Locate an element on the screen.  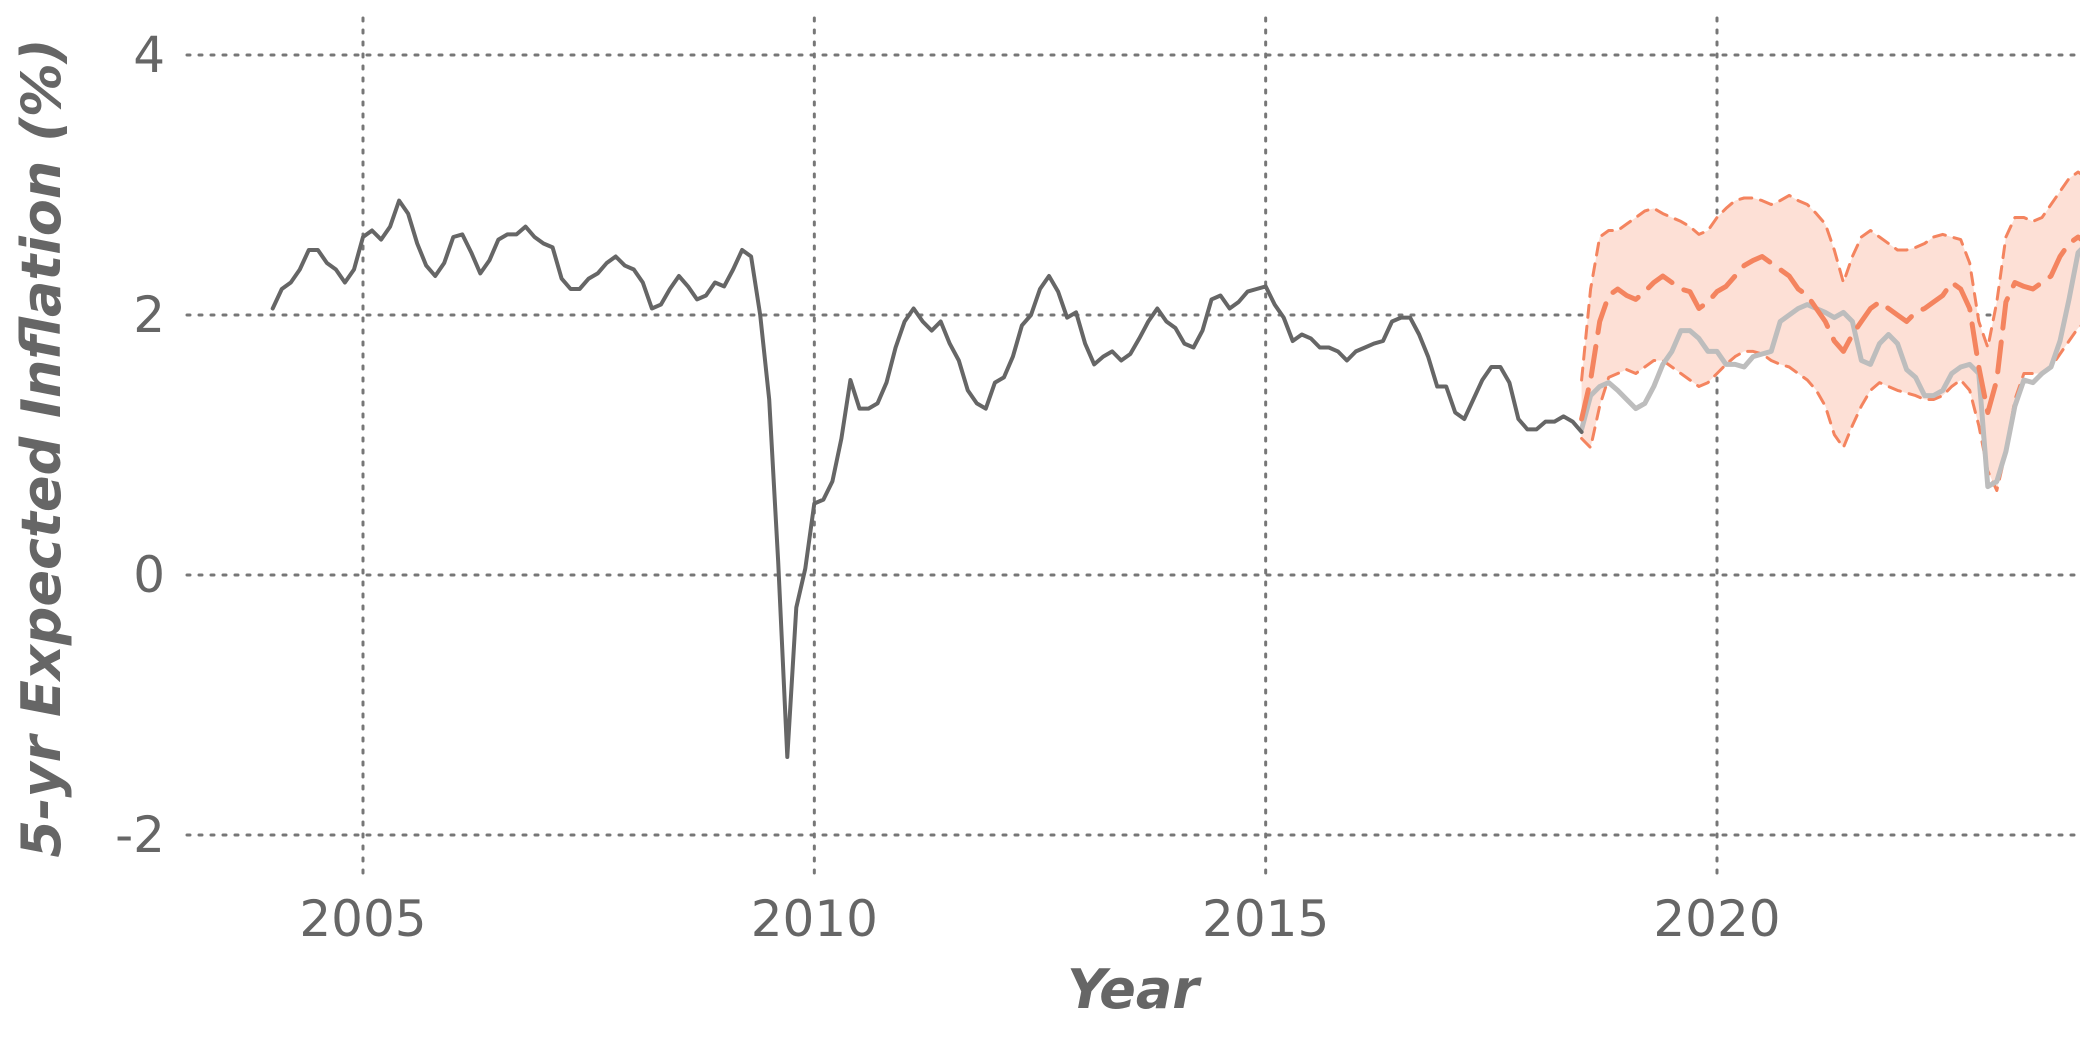
y-axis-title: 5-yr Expected Inflation (%) is located at coordinates (41, 447).